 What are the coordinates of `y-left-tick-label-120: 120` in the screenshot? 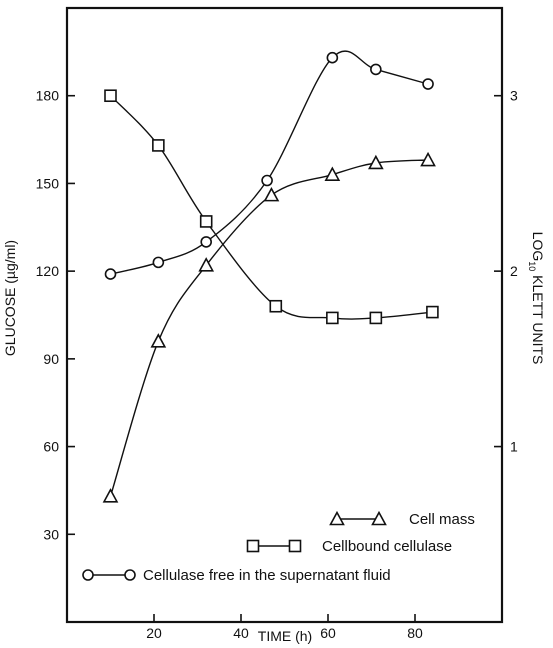 It's located at (48, 271).